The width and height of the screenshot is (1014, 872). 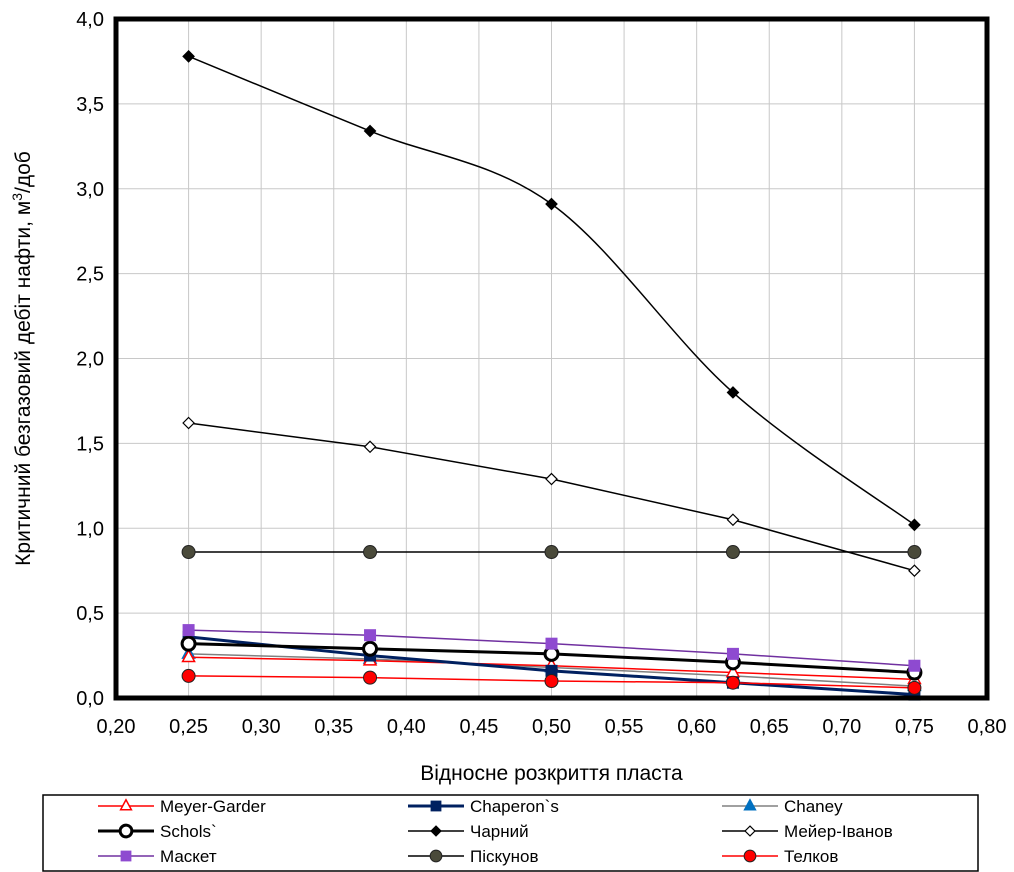 I want to click on y-axis-title-tail: /доб, so click(x=23, y=172).